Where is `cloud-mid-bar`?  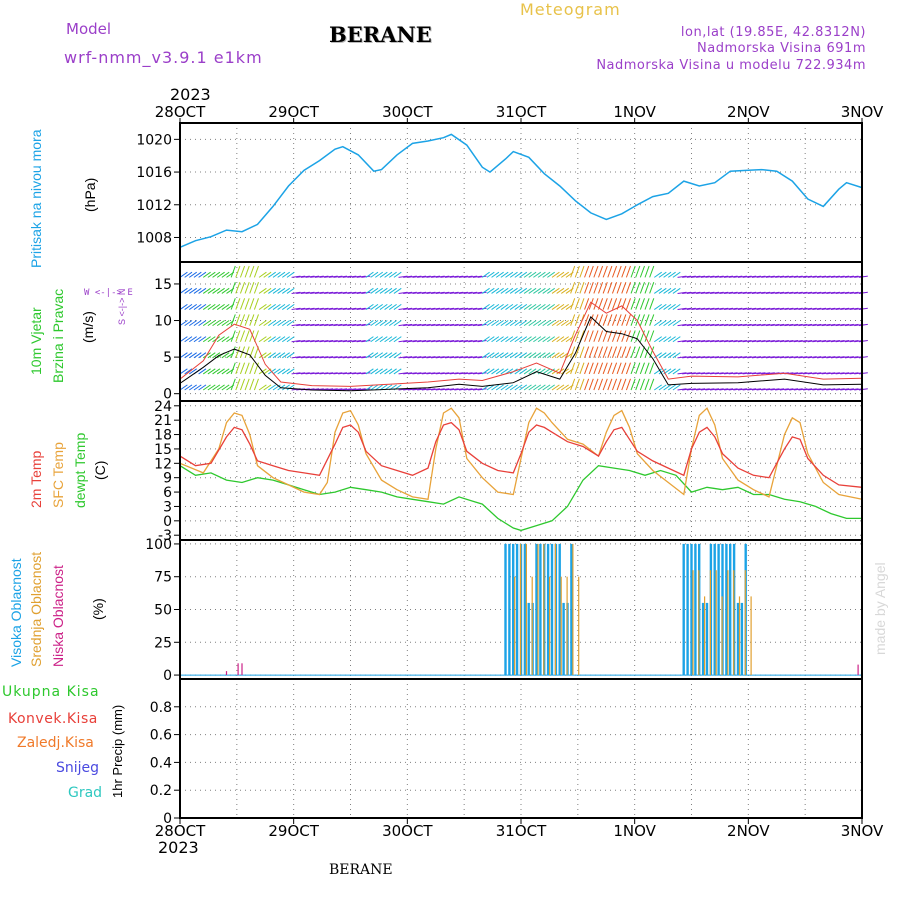
cloud-mid-bar is located at coordinates (544, 609).